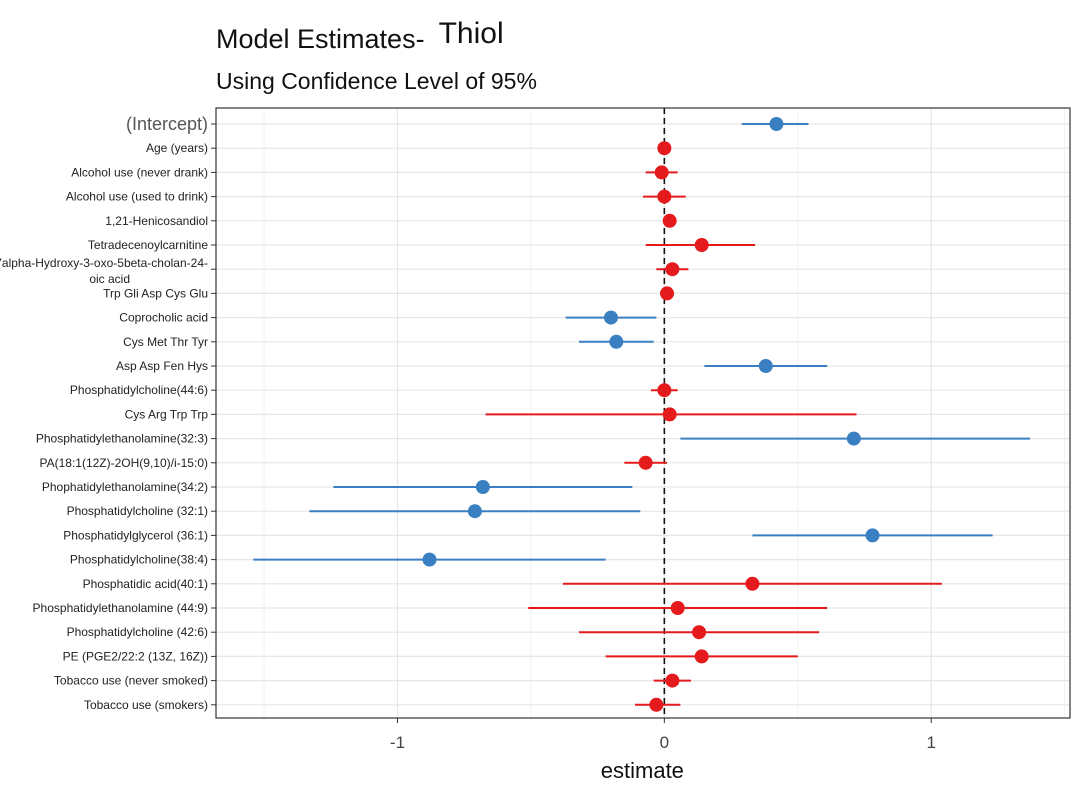 The height and width of the screenshot is (791, 1092). Describe the element at coordinates (135, 535) in the screenshot. I see `y-tick-label: Phosphatidylglycerol (36:1)` at that location.